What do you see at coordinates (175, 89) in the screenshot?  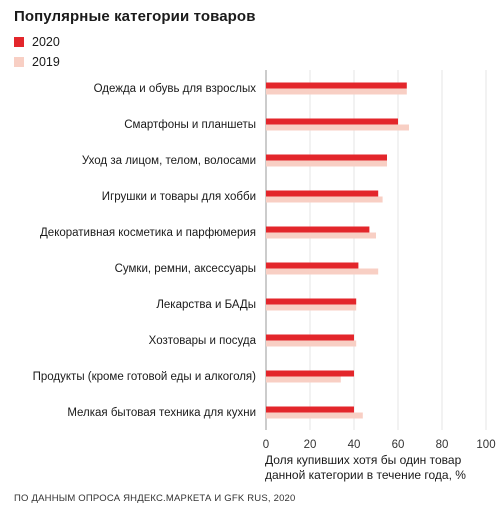 I see `category-label: Одежда и обувь для взрослых` at bounding box center [175, 89].